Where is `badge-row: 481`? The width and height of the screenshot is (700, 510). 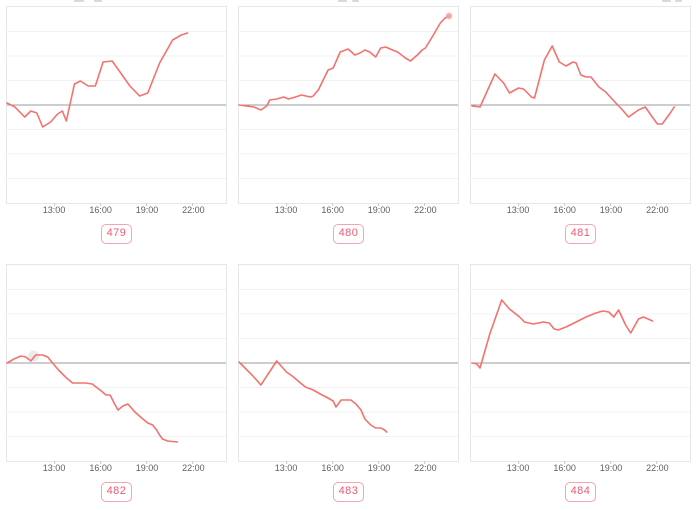 badge-row: 481 is located at coordinates (580, 234).